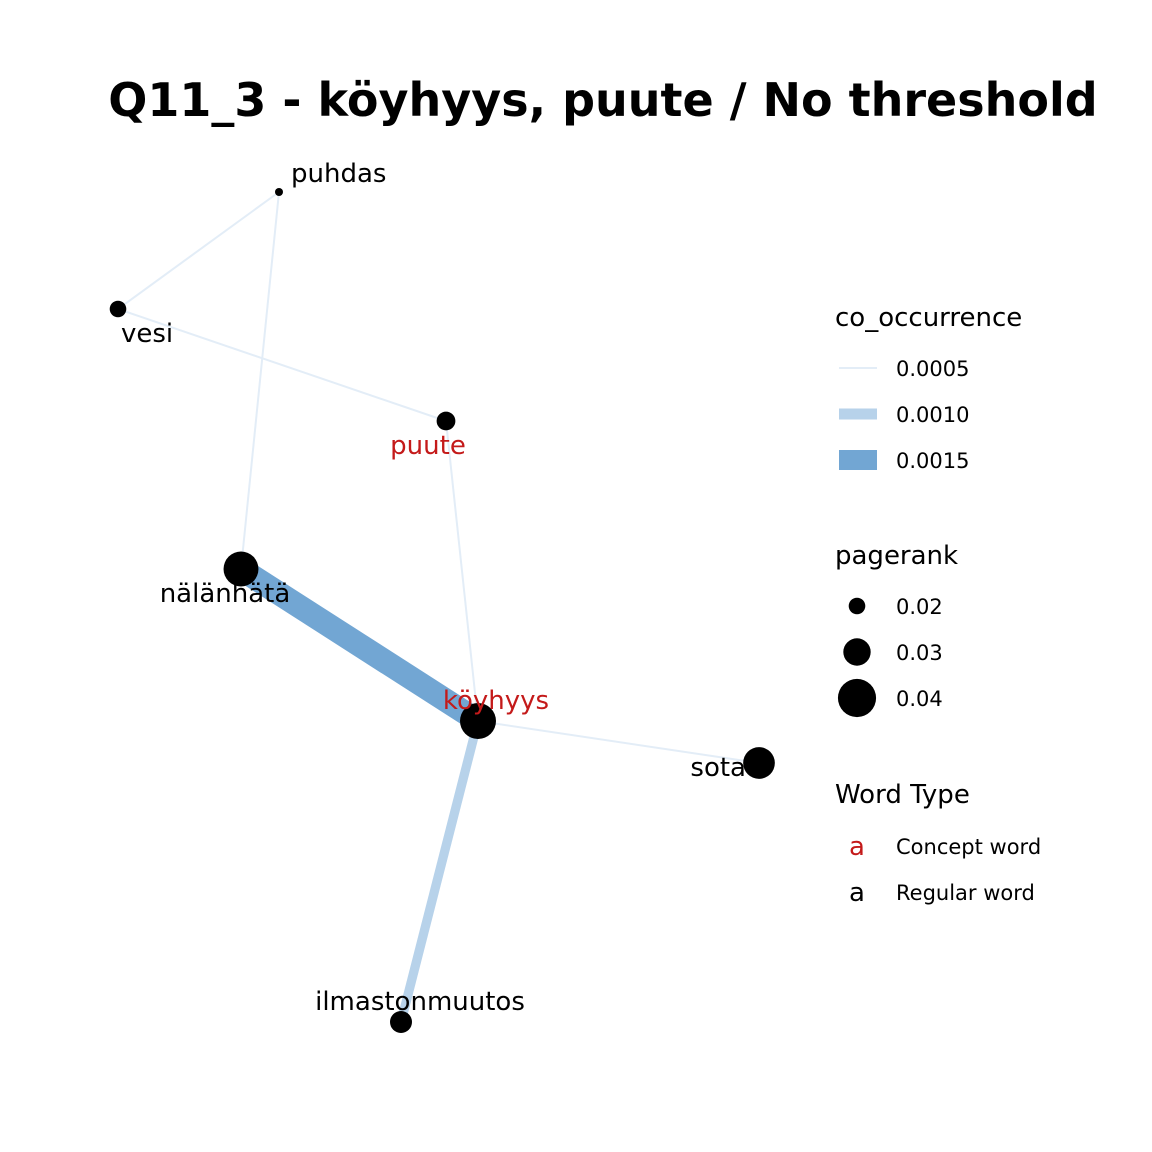 The height and width of the screenshot is (1152, 1152). Describe the element at coordinates (260, 380) in the screenshot. I see `edge-puhdas-nalannata` at that location.